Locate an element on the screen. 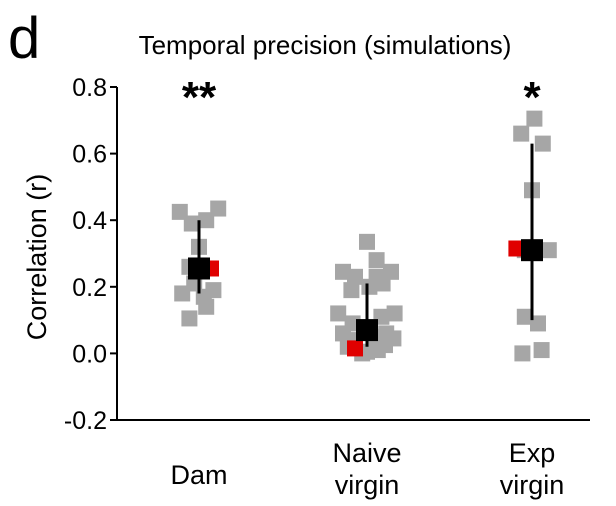 Image resolution: width=616 pixels, height=506 pixels. chart-title: Temporal precision (simulations) is located at coordinates (325, 45).